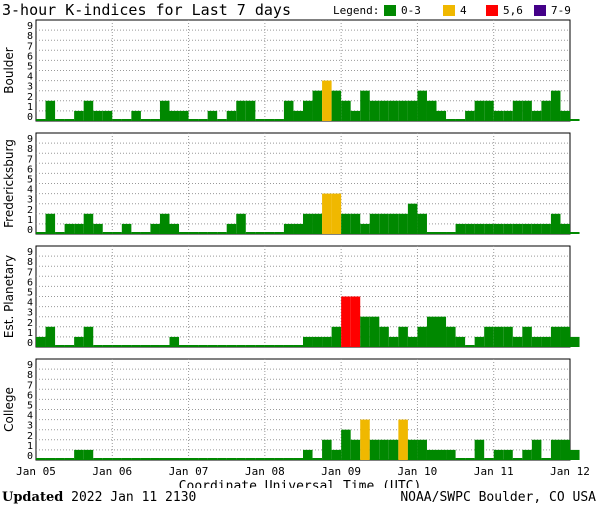  What do you see at coordinates (9, 70) in the screenshot?
I see `panel-label-boulder: Boulder` at bounding box center [9, 70].